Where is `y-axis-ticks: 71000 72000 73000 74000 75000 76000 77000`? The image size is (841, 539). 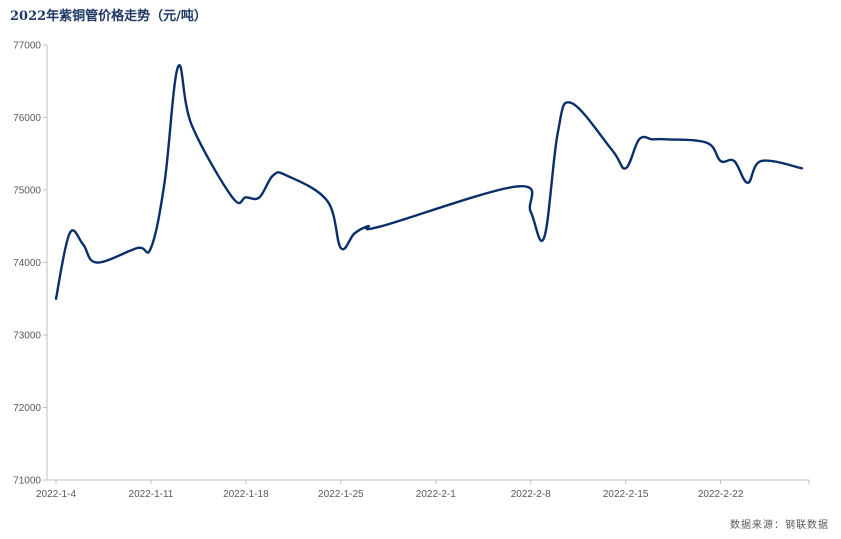
y-axis-ticks: 71000 72000 73000 74000 75000 76000 77000 is located at coordinates (30, 264).